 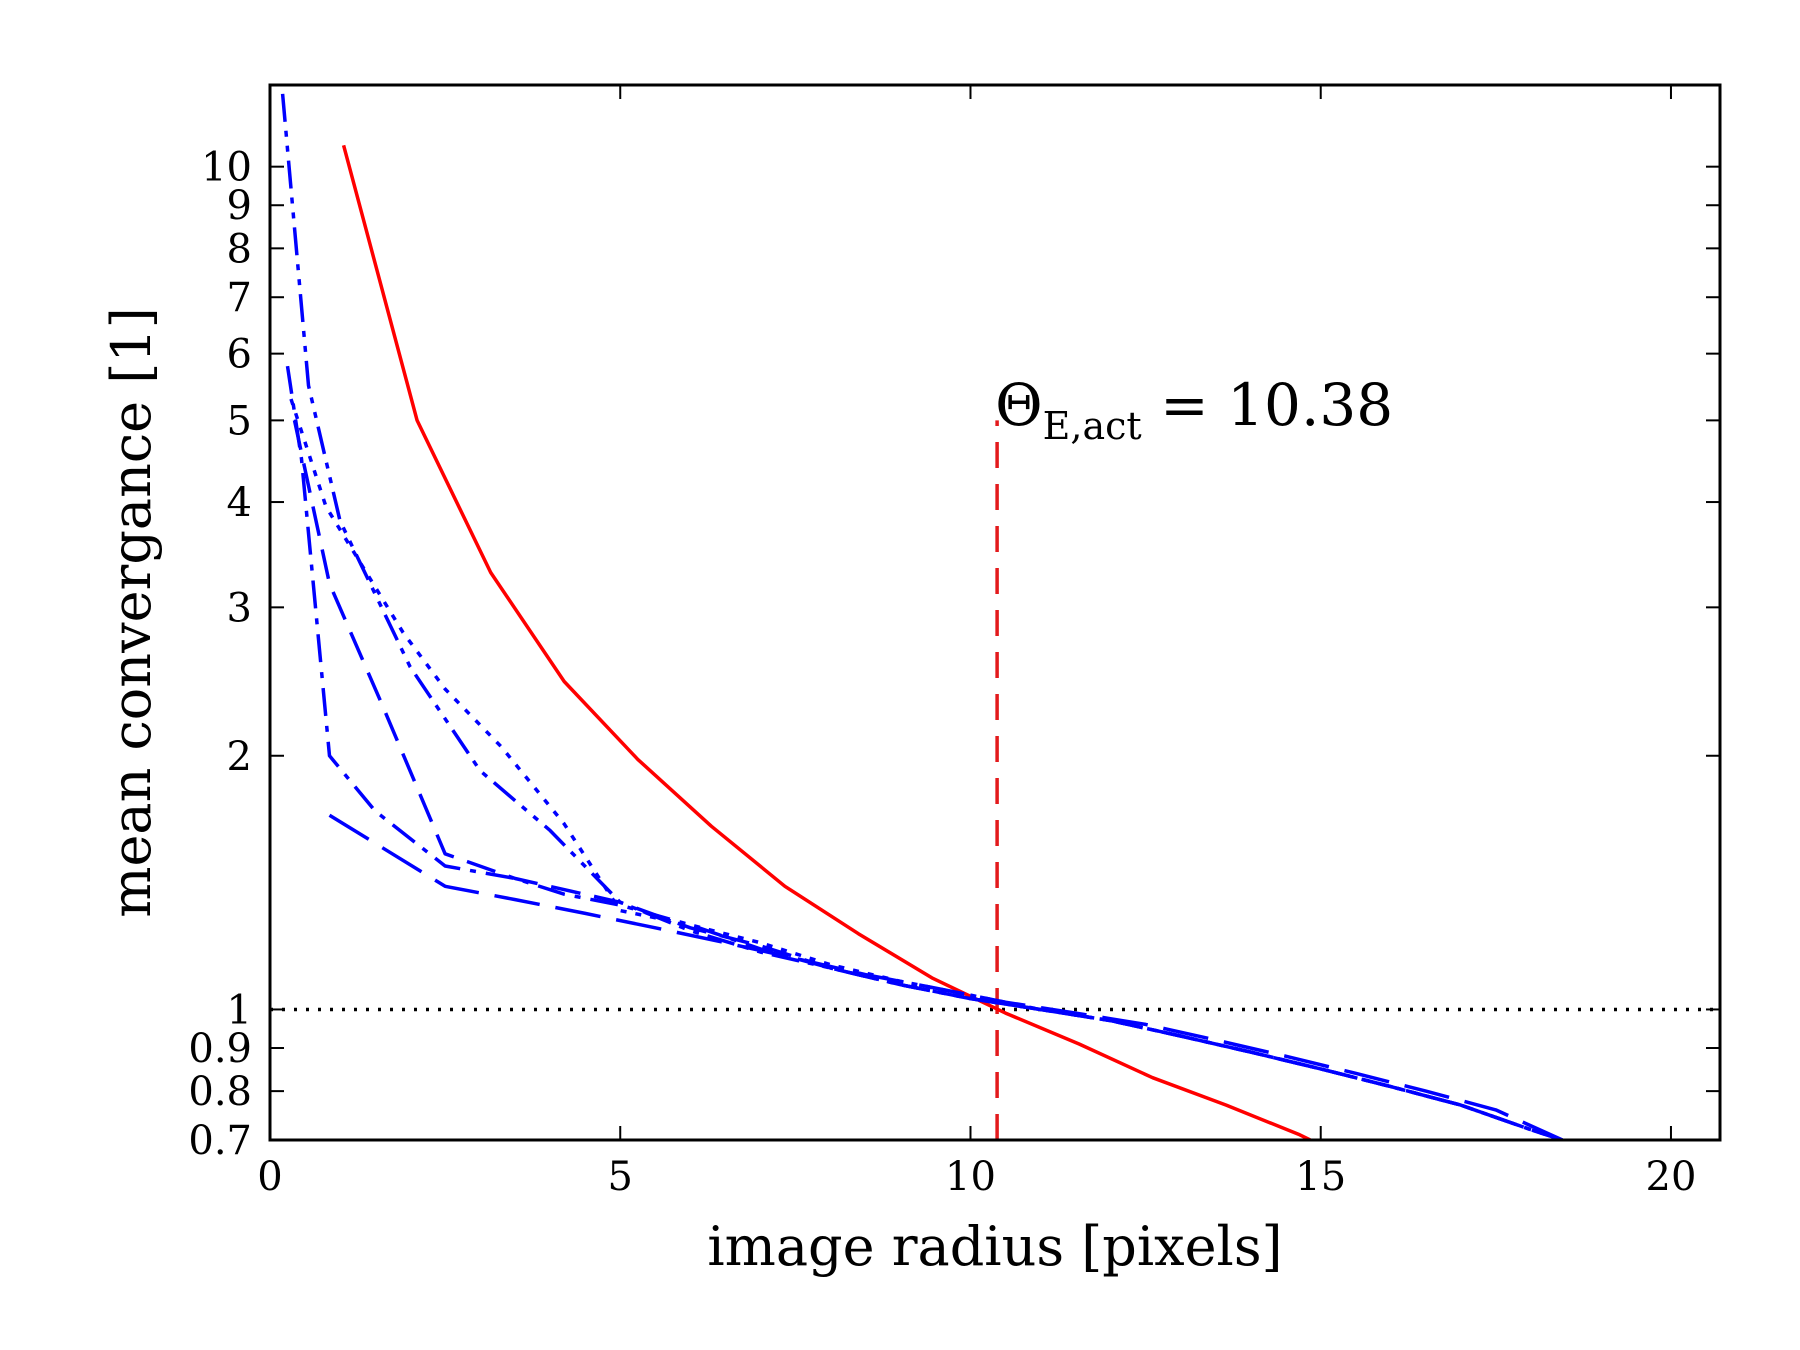 I want to click on einstein-radius-annotation: ΘE,act = 10.38, so click(x=1194, y=409).